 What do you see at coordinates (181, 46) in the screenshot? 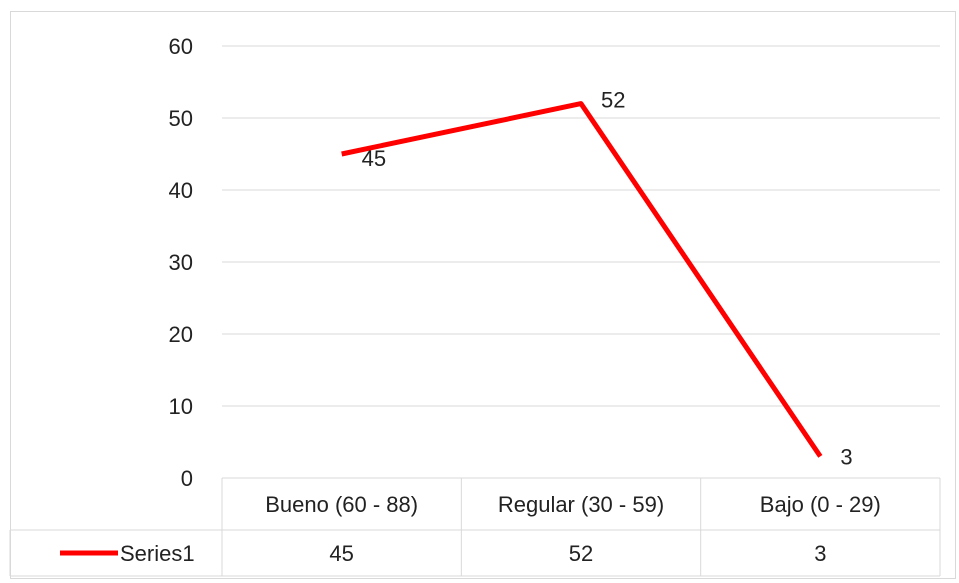
I see `y-tick-label: 60` at bounding box center [181, 46].